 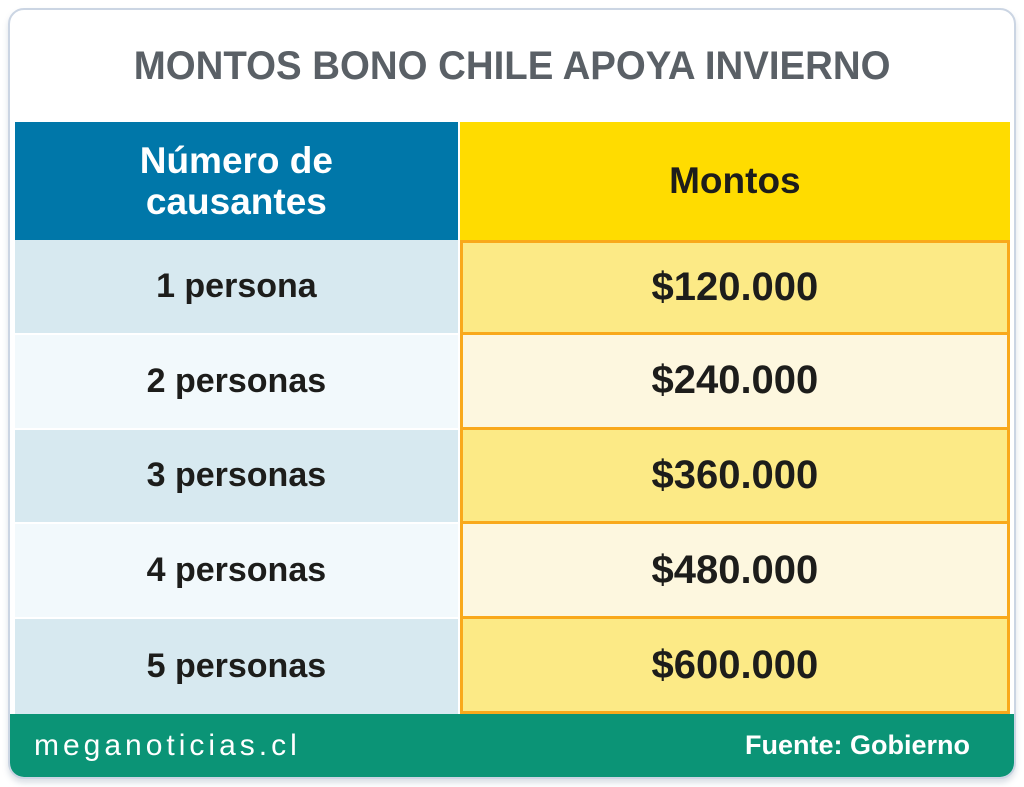 I want to click on monto-cell: $360.000, so click(x=734, y=477).